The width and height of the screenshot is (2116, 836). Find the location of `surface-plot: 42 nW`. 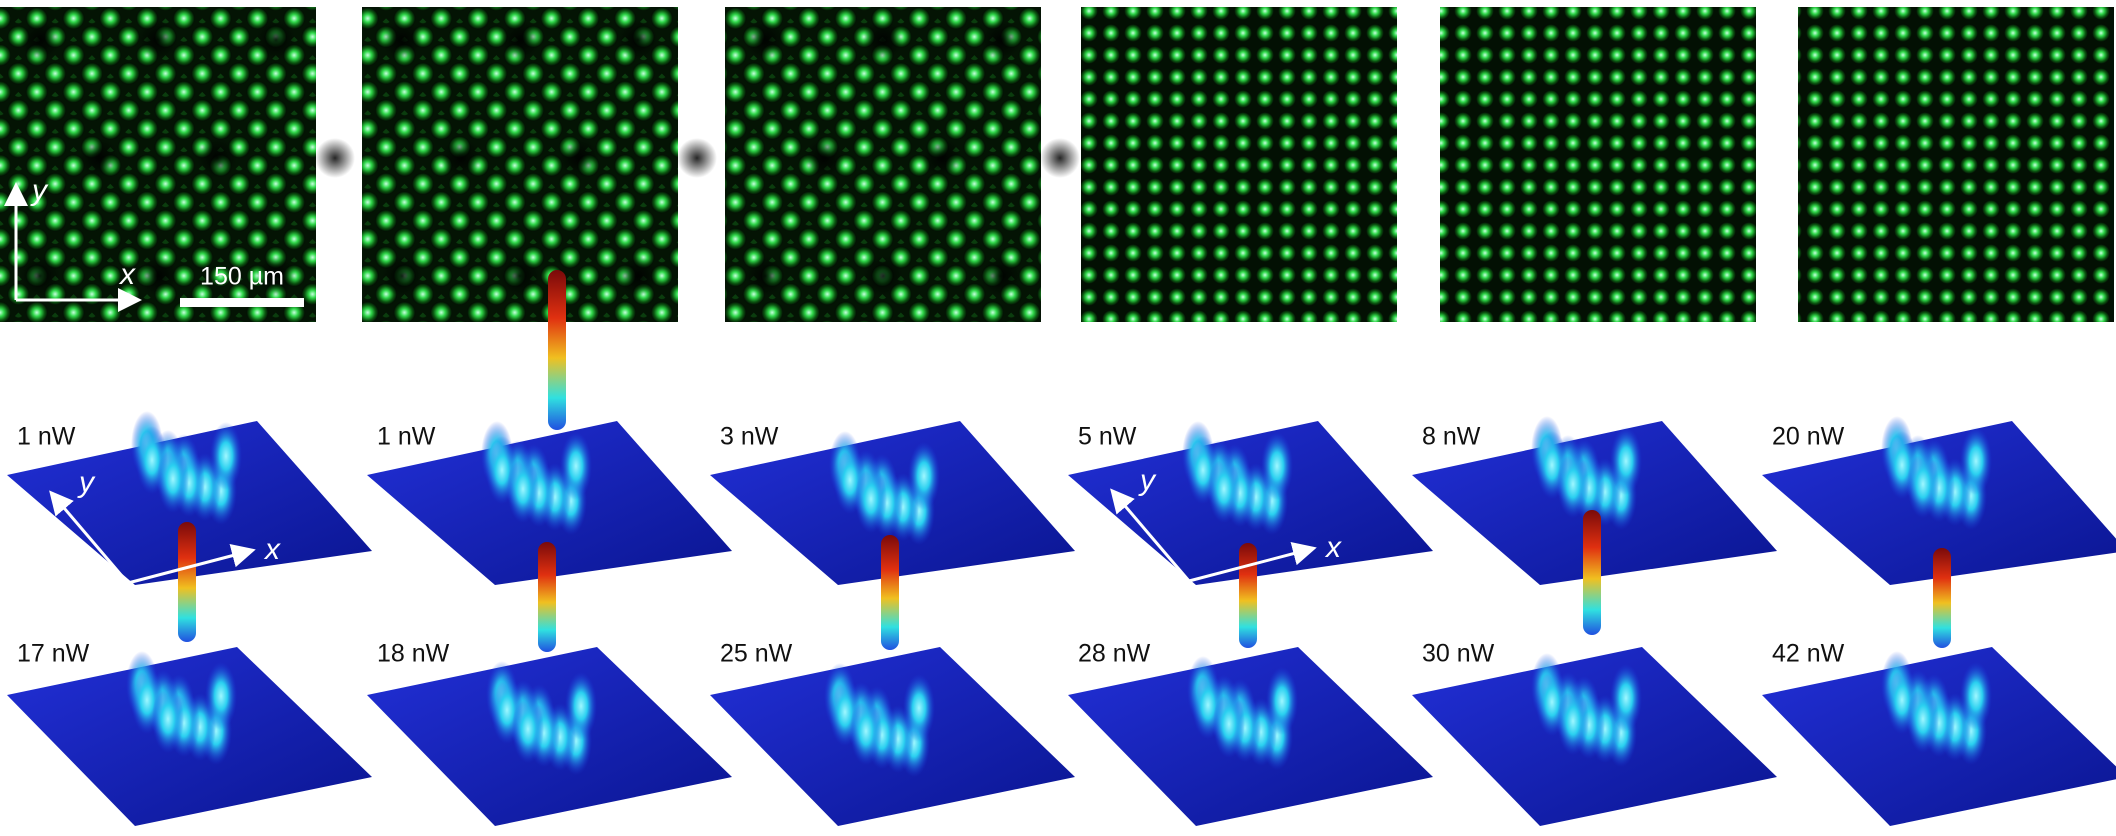

surface-plot: 42 nW is located at coordinates (1939, 687).